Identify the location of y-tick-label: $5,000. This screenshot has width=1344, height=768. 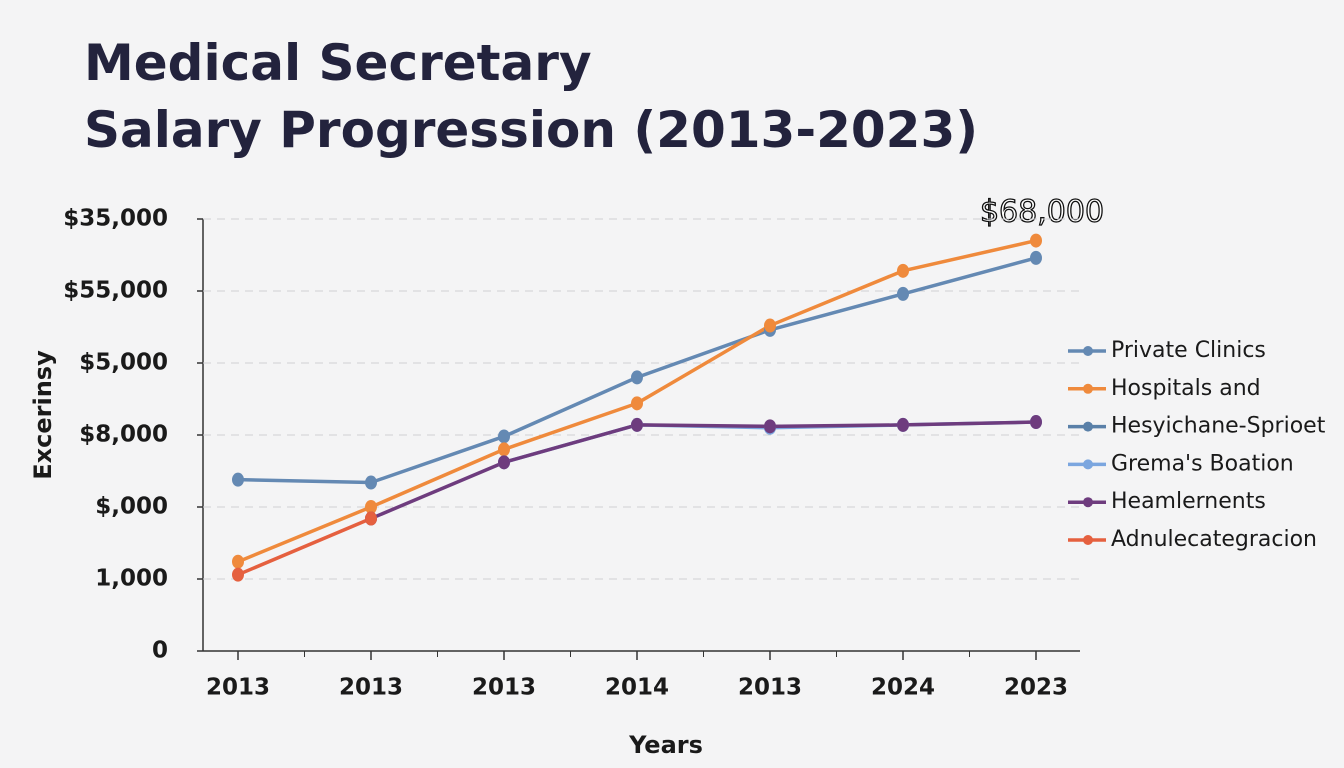
(123, 363).